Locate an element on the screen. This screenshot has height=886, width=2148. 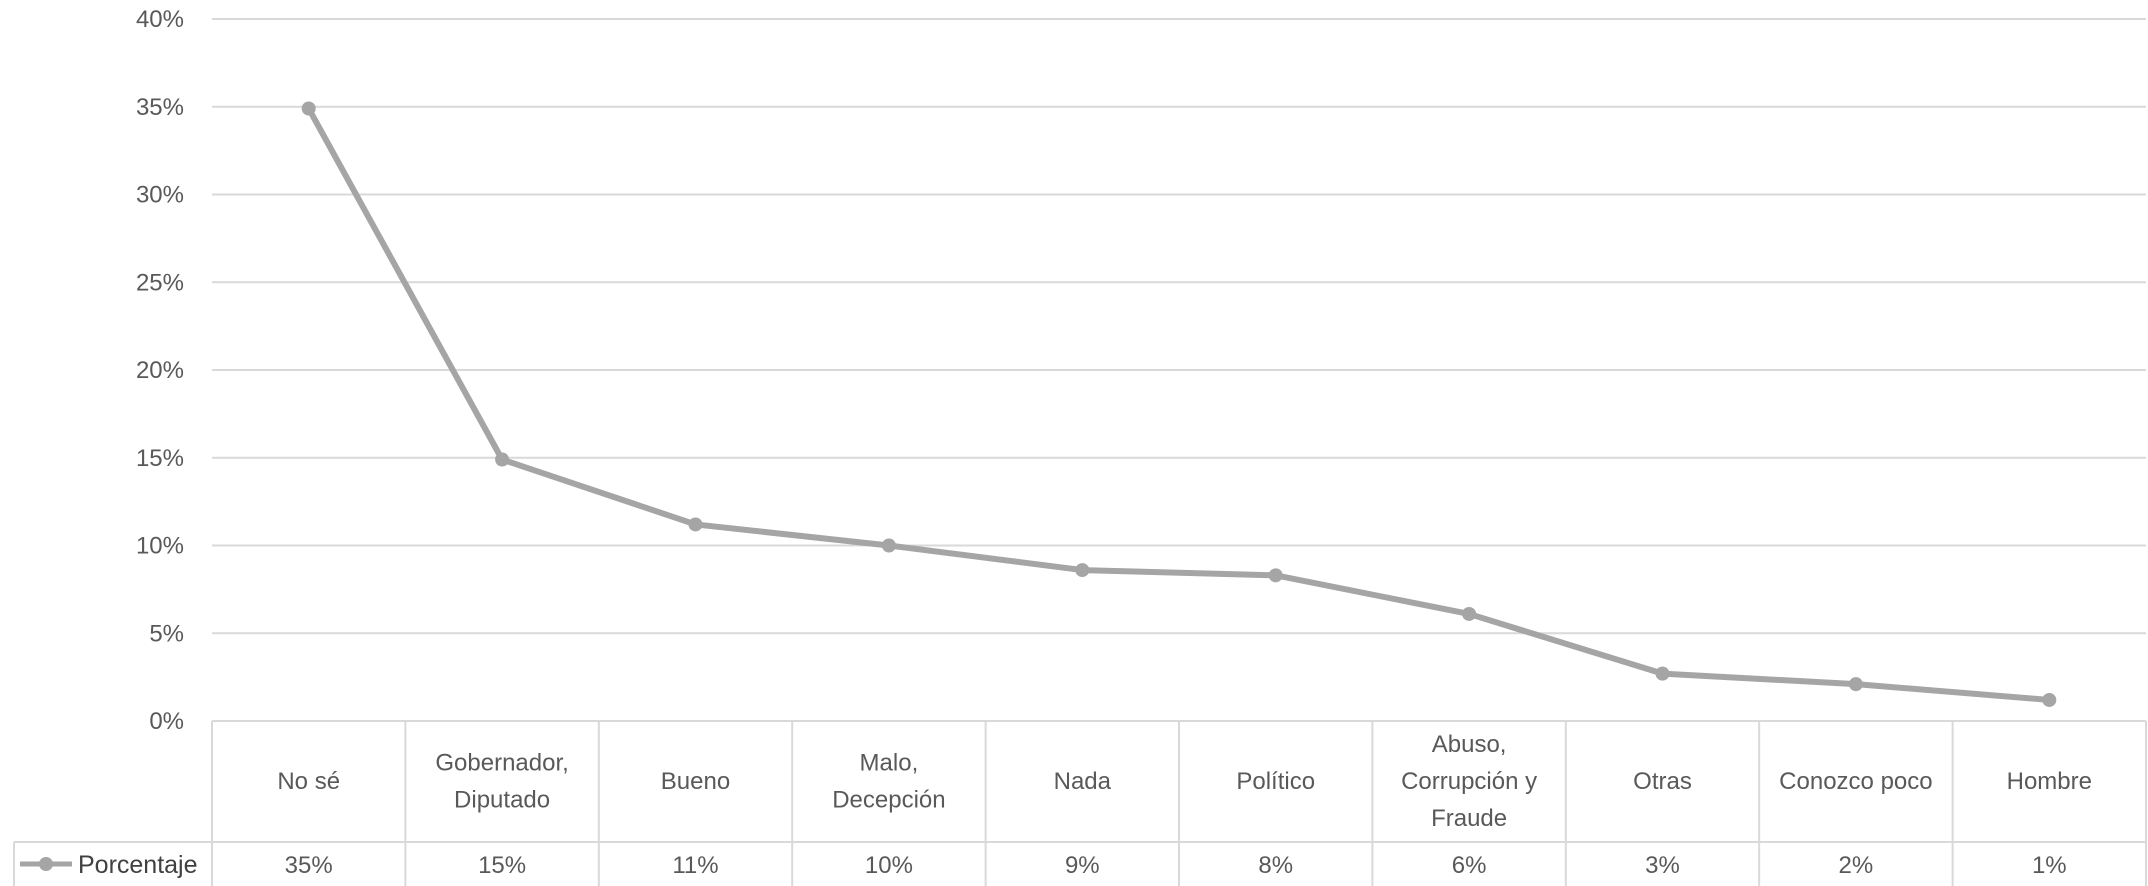
y-tick-label: 10% is located at coordinates (160, 546).